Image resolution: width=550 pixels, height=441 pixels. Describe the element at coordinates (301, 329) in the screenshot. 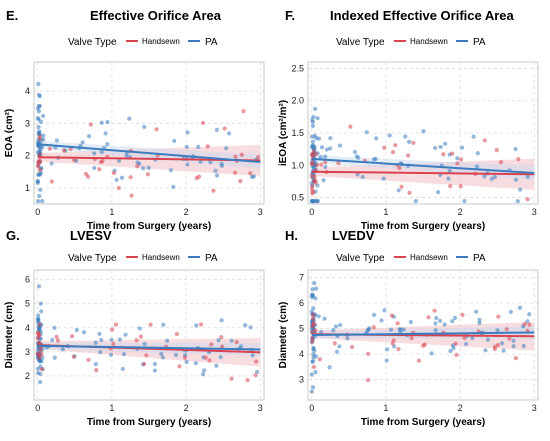

I see `y-tick-label: 5` at that location.